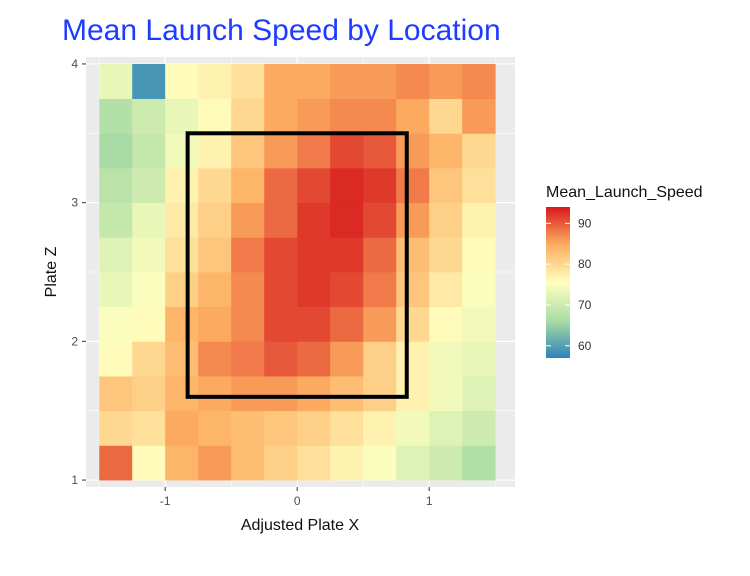  Describe the element at coordinates (281, 30) in the screenshot. I see `chart-title: Mean Launch Speed by Location` at that location.